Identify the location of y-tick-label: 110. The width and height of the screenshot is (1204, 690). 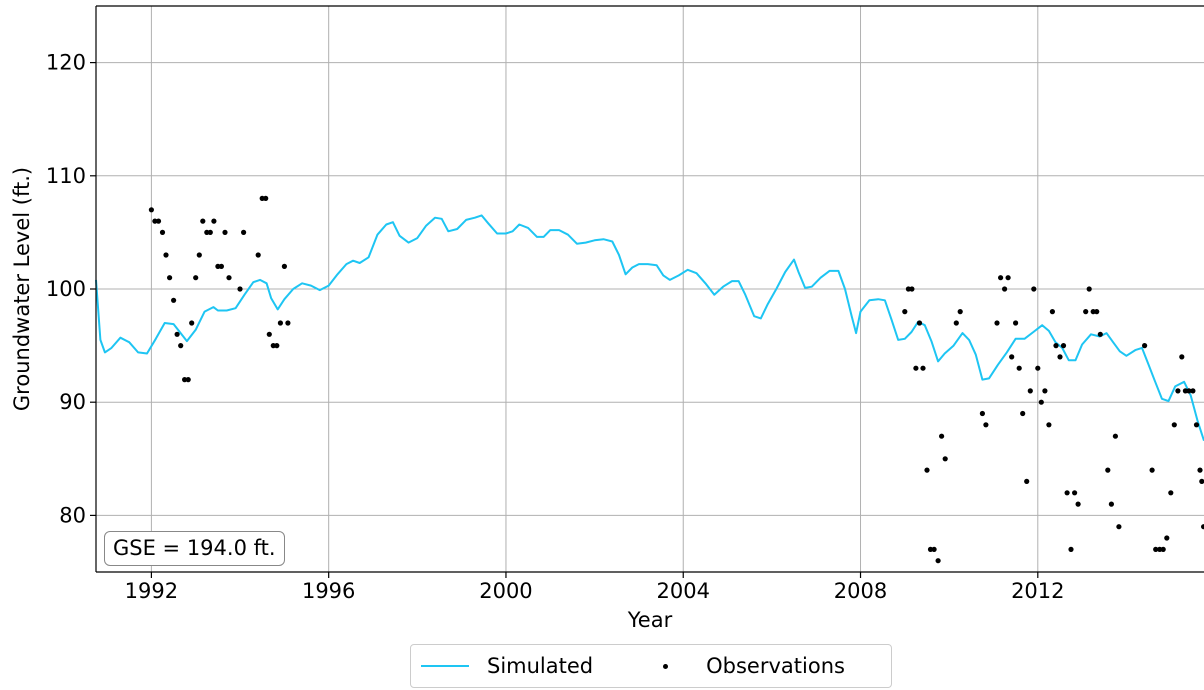
(66, 176).